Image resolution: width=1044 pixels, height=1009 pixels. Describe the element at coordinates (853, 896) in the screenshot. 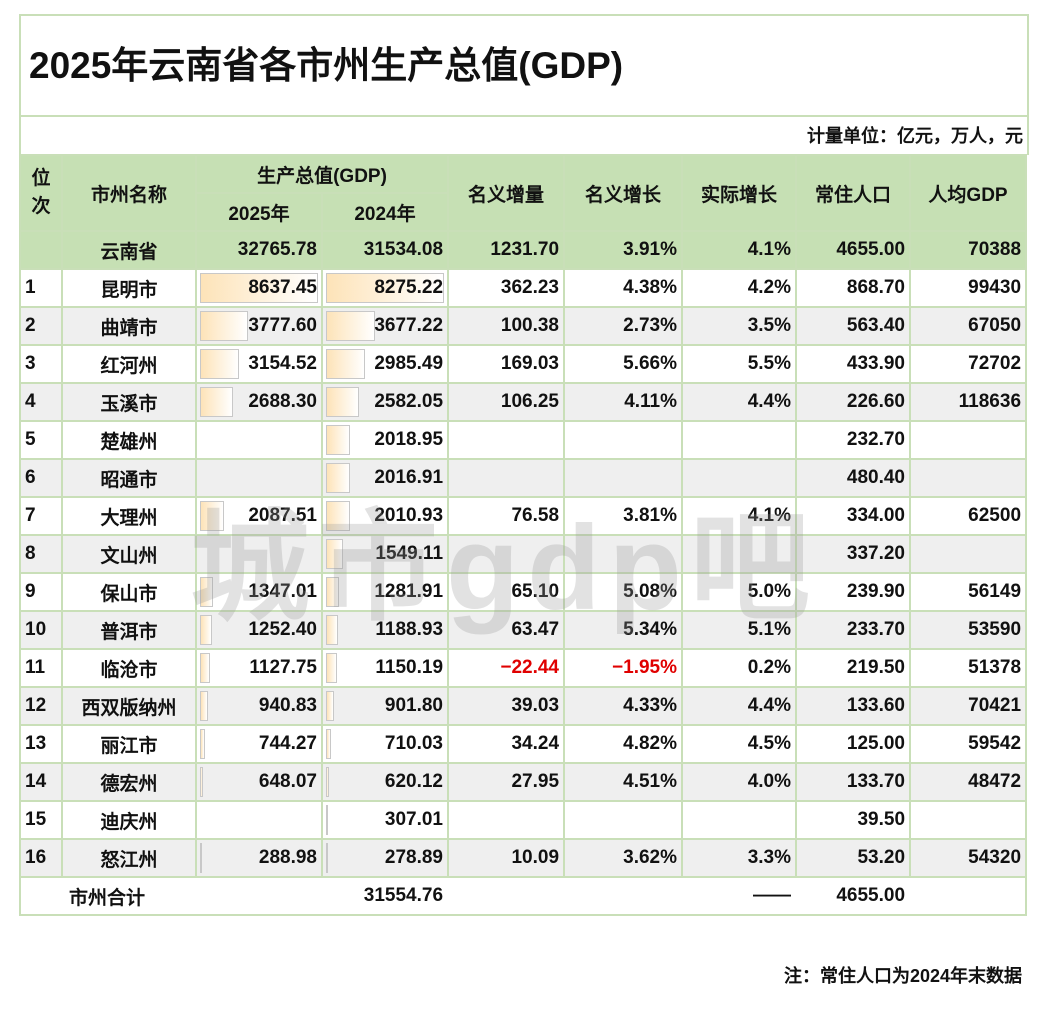

I see `summary-population: 4655.00` at that location.